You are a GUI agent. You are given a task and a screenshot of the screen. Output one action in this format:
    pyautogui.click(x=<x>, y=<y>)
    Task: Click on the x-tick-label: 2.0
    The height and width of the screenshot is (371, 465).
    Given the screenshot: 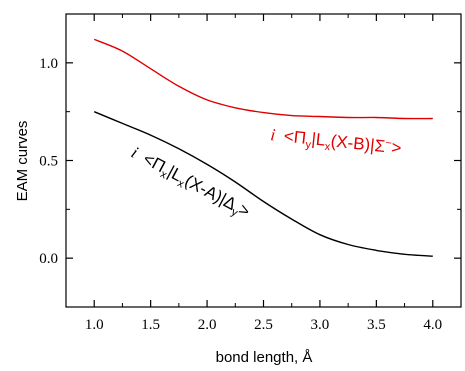 What is the action you would take?
    pyautogui.click(x=207, y=325)
    